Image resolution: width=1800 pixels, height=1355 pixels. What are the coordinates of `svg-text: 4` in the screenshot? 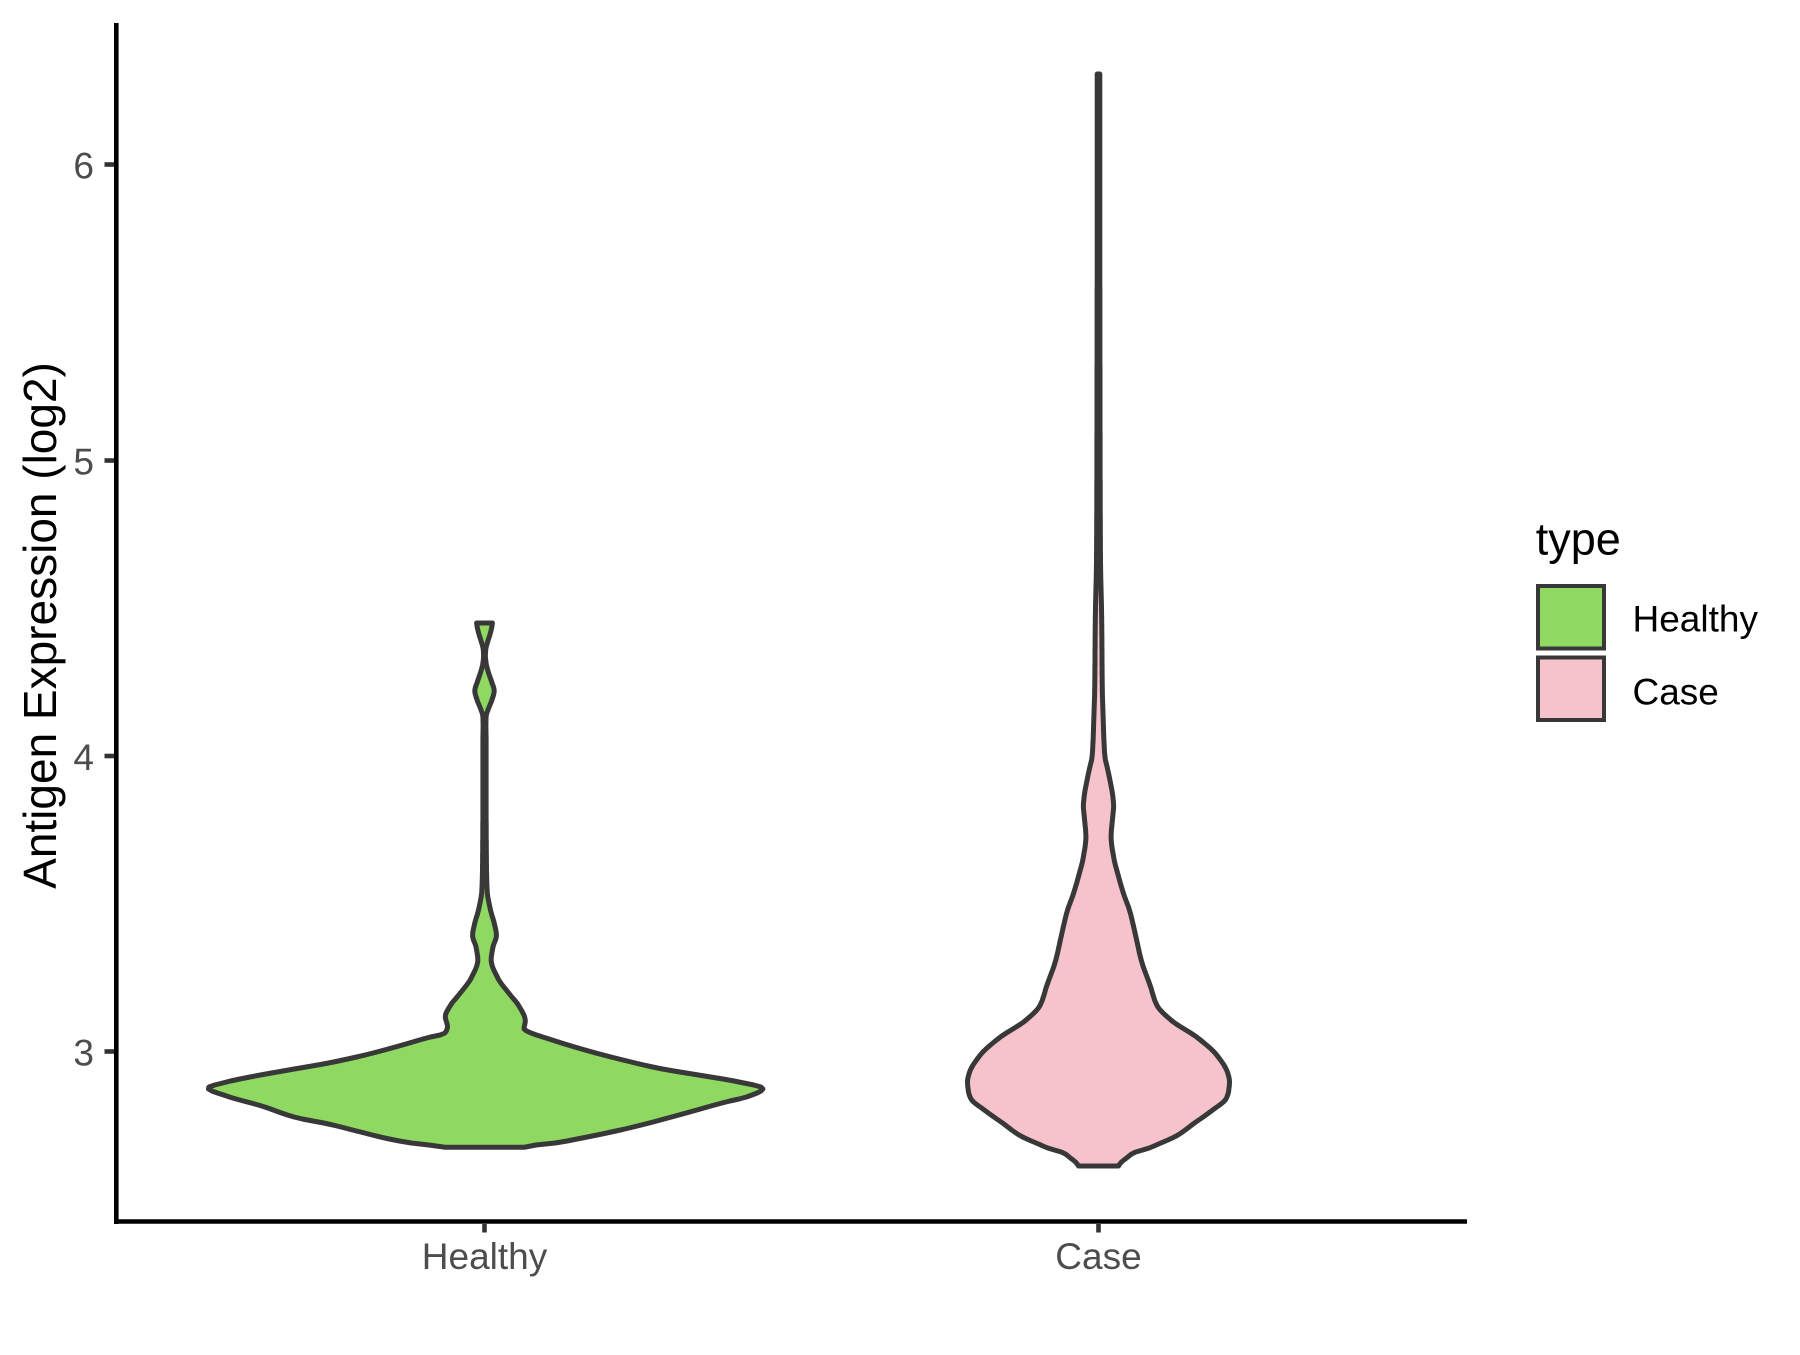 It's located at (83, 757).